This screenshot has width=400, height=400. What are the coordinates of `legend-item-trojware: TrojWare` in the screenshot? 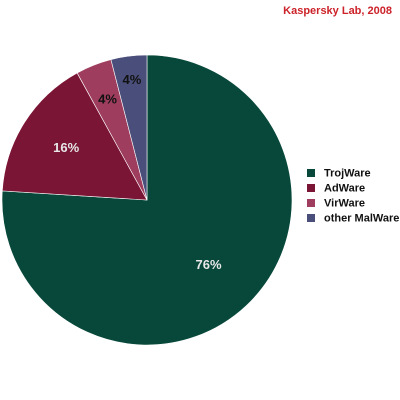 It's located at (339, 173).